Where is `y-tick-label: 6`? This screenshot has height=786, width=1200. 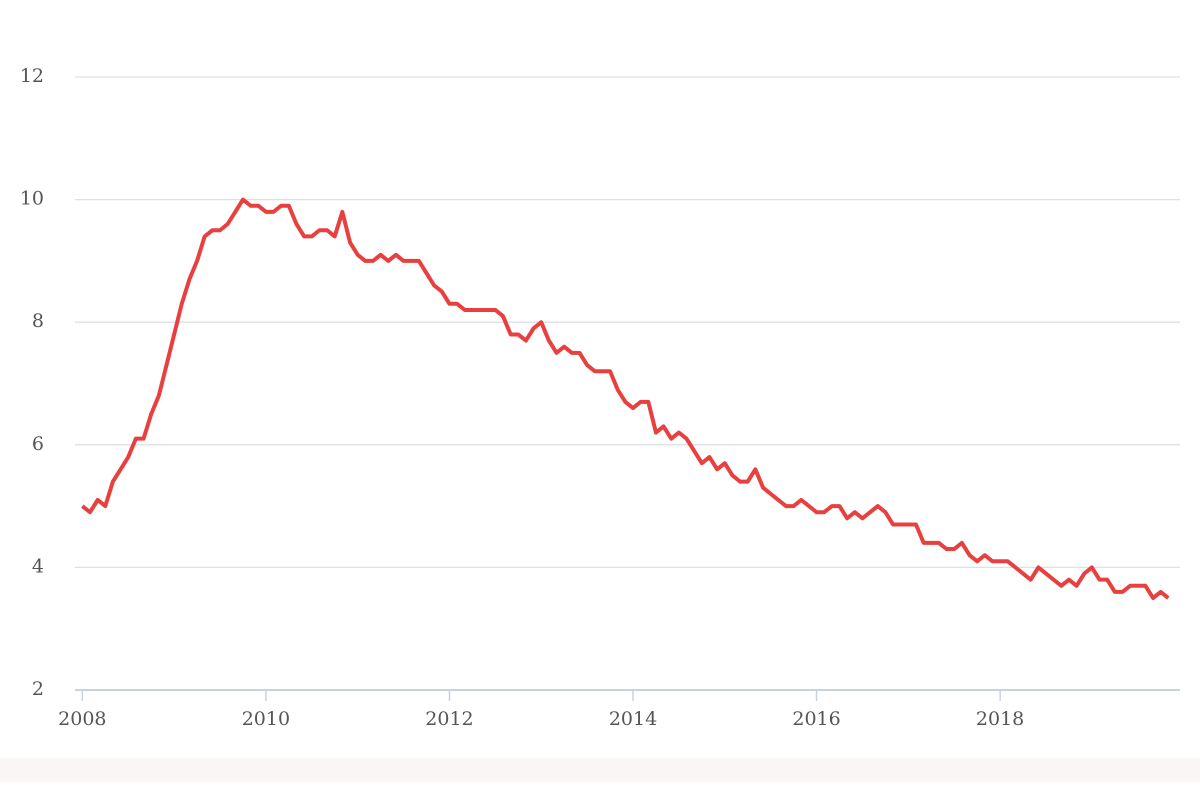
y-tick-label: 6 is located at coordinates (38, 444).